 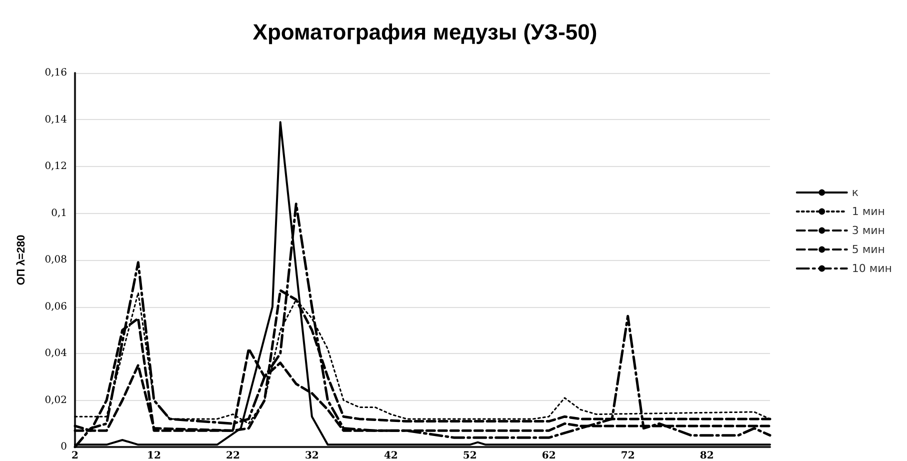 I want to click on legend-label: к, so click(x=855, y=192).